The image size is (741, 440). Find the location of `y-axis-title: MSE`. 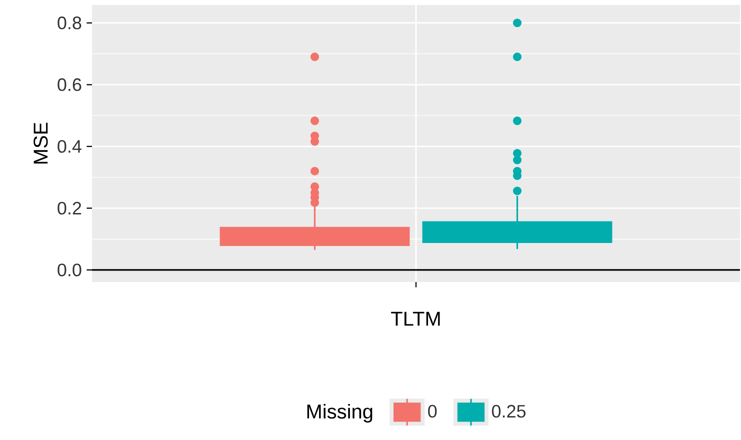

y-axis-title: MSE is located at coordinates (41, 143).